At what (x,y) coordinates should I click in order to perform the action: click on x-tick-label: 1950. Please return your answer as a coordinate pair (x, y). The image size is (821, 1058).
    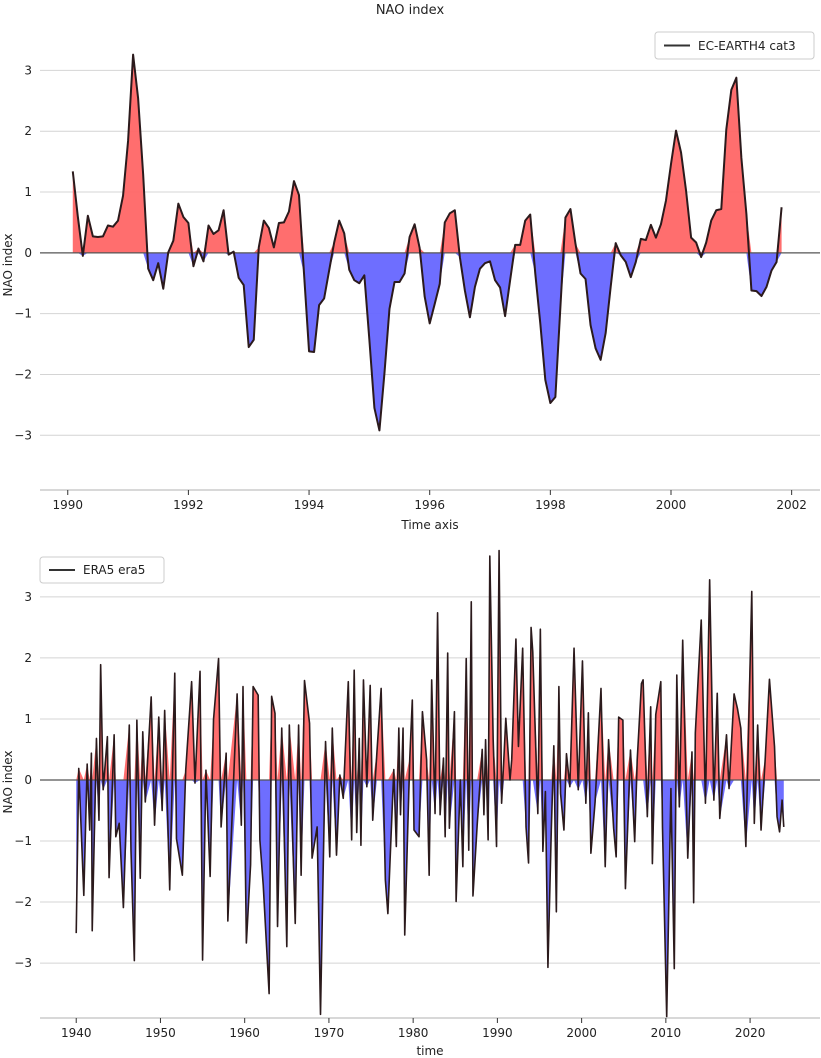
    Looking at the image, I should click on (160, 1033).